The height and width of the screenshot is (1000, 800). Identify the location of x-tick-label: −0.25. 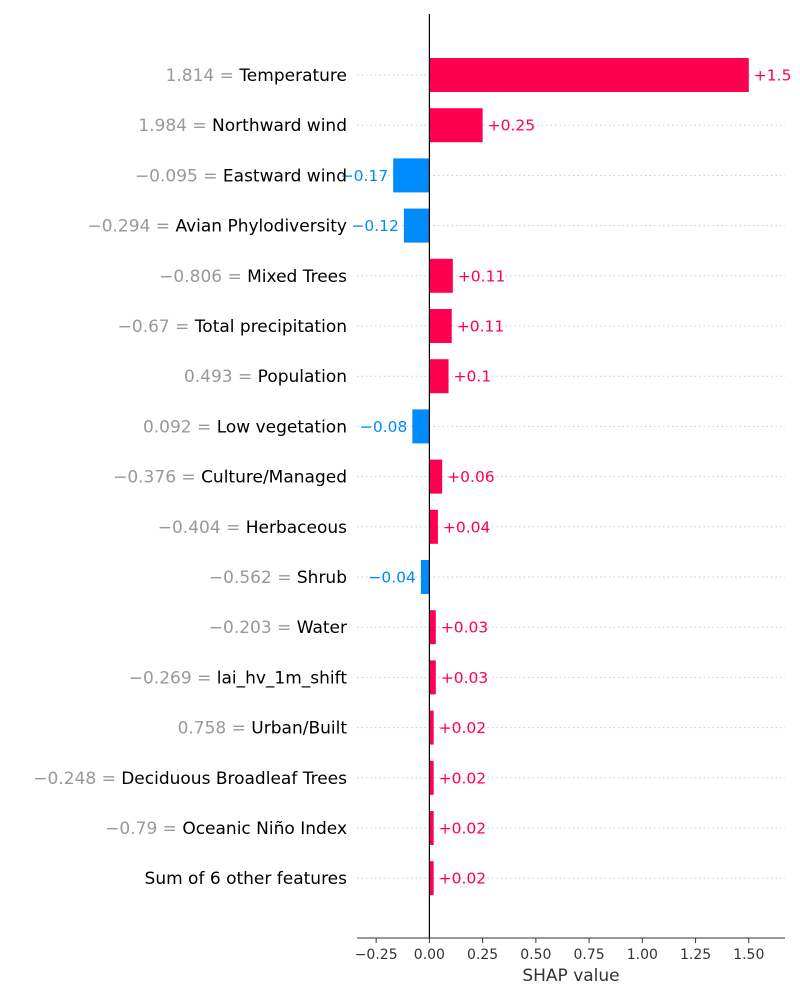
(376, 955).